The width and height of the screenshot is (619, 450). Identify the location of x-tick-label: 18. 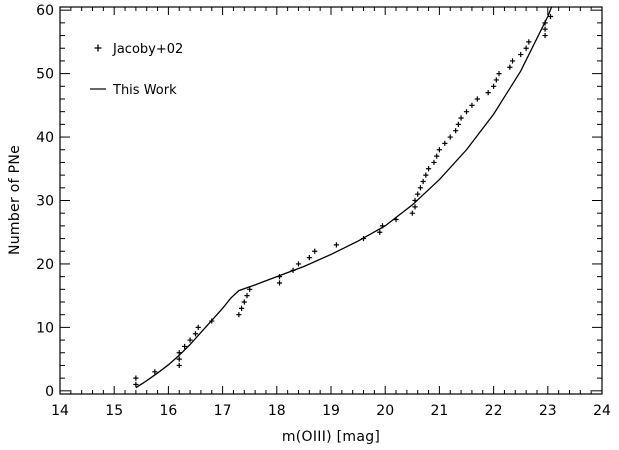
(277, 411).